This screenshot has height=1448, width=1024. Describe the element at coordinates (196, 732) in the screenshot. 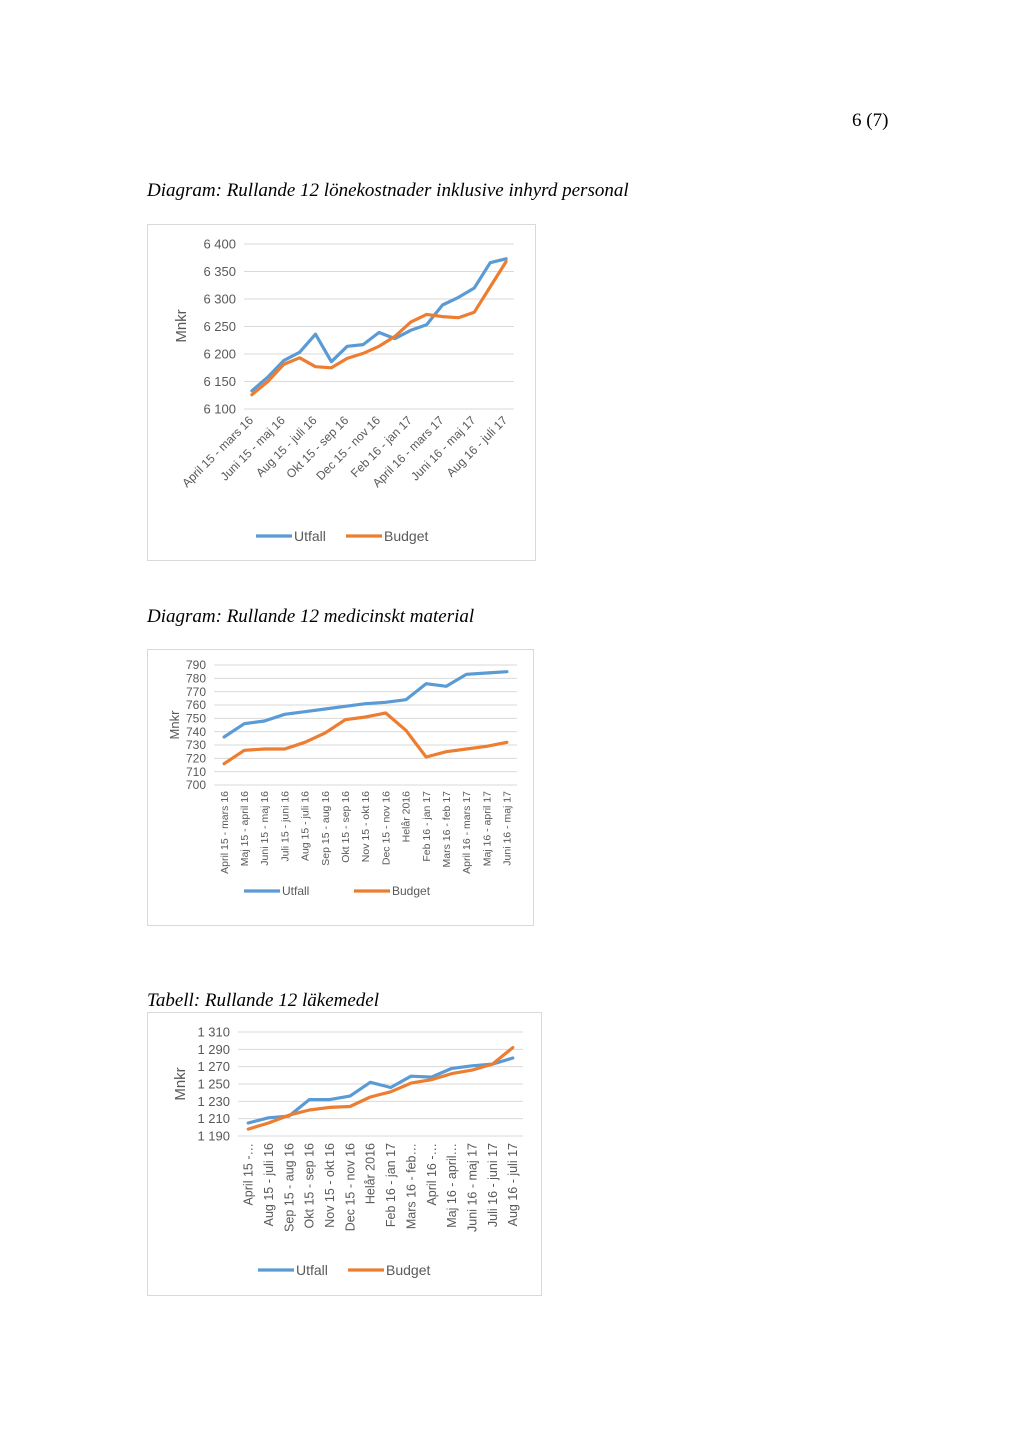

I see `y-tick-label: 740` at that location.